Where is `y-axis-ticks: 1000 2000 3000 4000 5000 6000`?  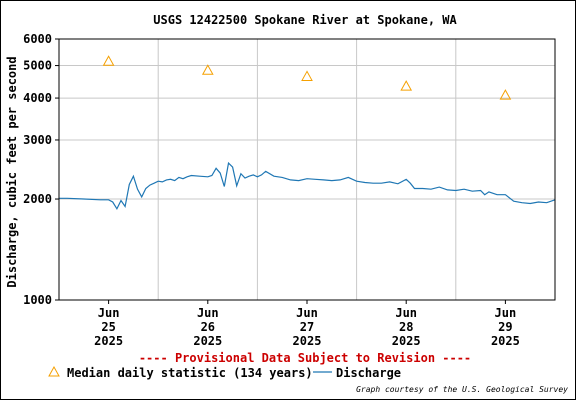 y-axis-ticks: 1000 2000 3000 4000 5000 6000 is located at coordinates (41, 169).